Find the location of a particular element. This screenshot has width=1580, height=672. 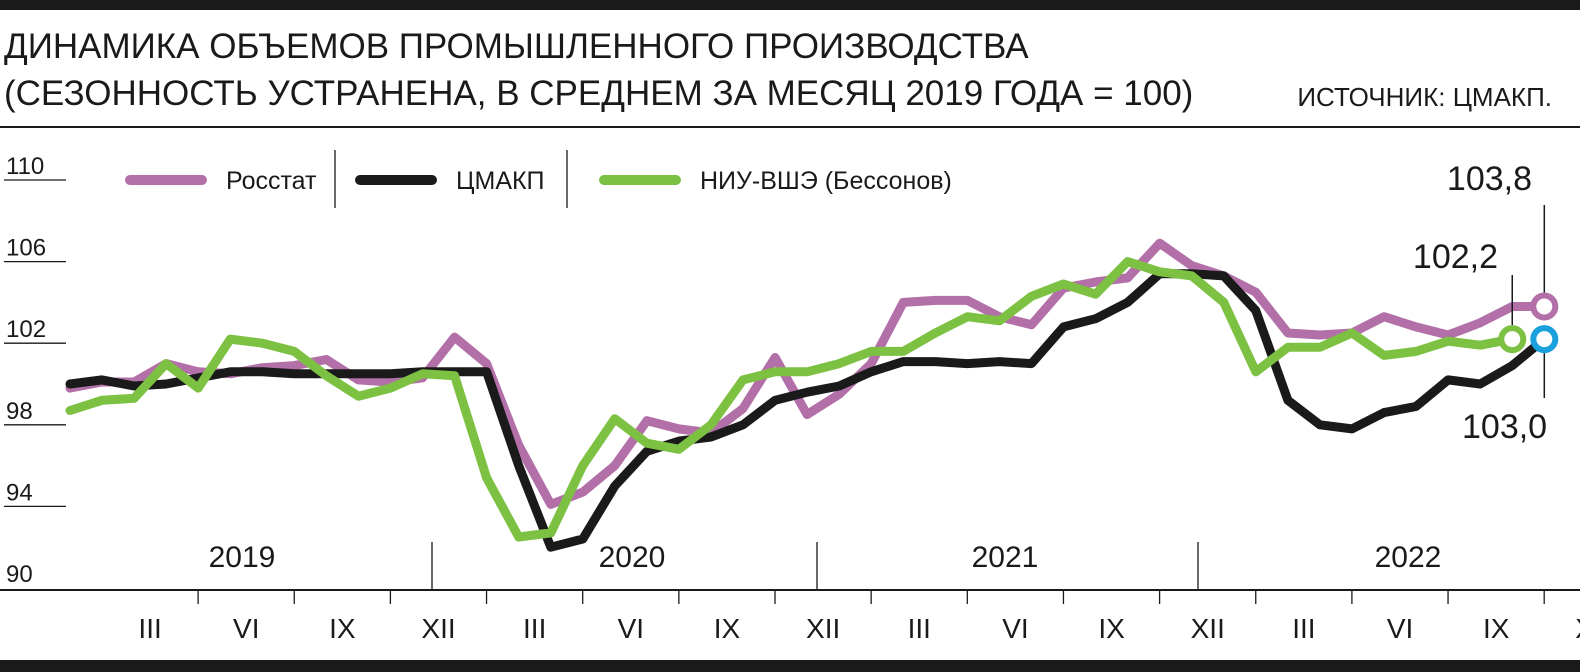

y-tick-label: 106 is located at coordinates (26, 248).